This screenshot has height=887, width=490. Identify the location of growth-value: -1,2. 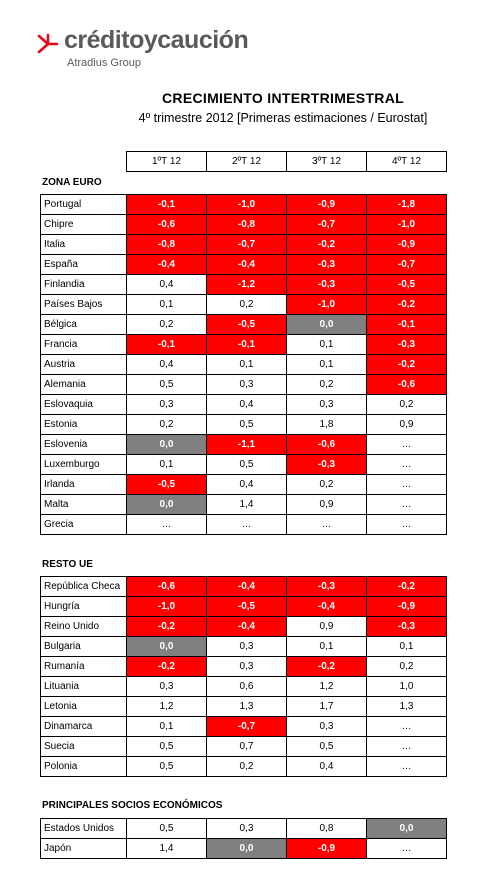
(246, 284).